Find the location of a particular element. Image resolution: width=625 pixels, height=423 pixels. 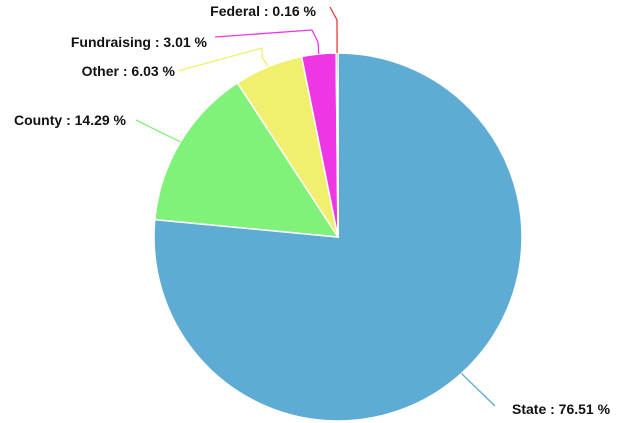

slice-label-federal: Federal : 0.16 % is located at coordinates (263, 11).